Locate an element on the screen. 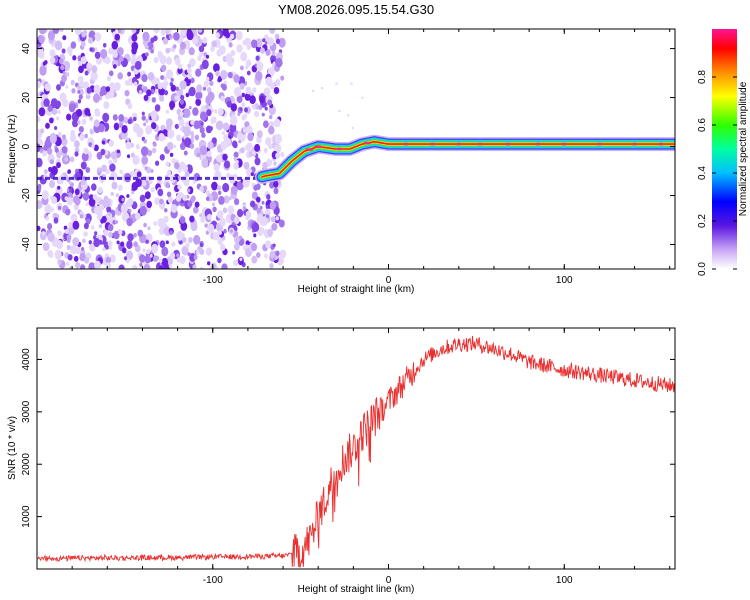 The height and width of the screenshot is (600, 750). spectrogram-xlabel: Height of straight line (km) is located at coordinates (356, 289).